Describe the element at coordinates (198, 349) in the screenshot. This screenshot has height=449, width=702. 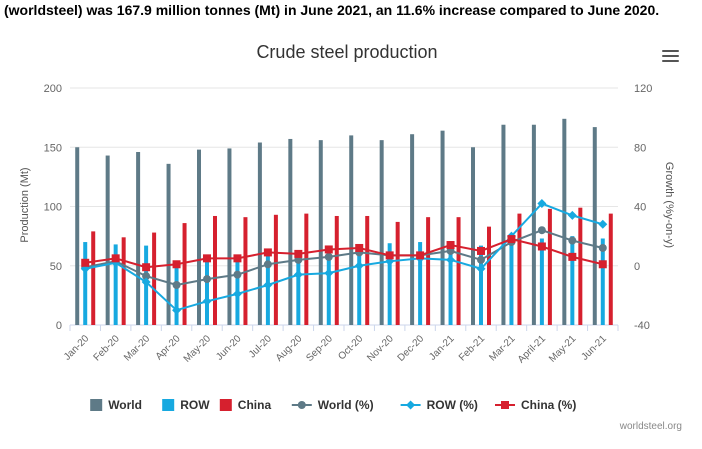
I see `x-tick-label: May-20` at that location.